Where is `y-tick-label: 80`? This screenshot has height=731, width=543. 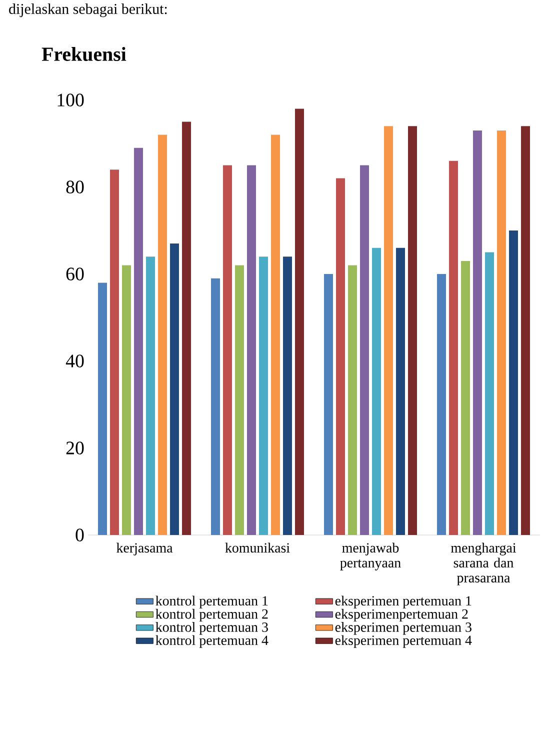
y-tick-label: 80 is located at coordinates (75, 187).